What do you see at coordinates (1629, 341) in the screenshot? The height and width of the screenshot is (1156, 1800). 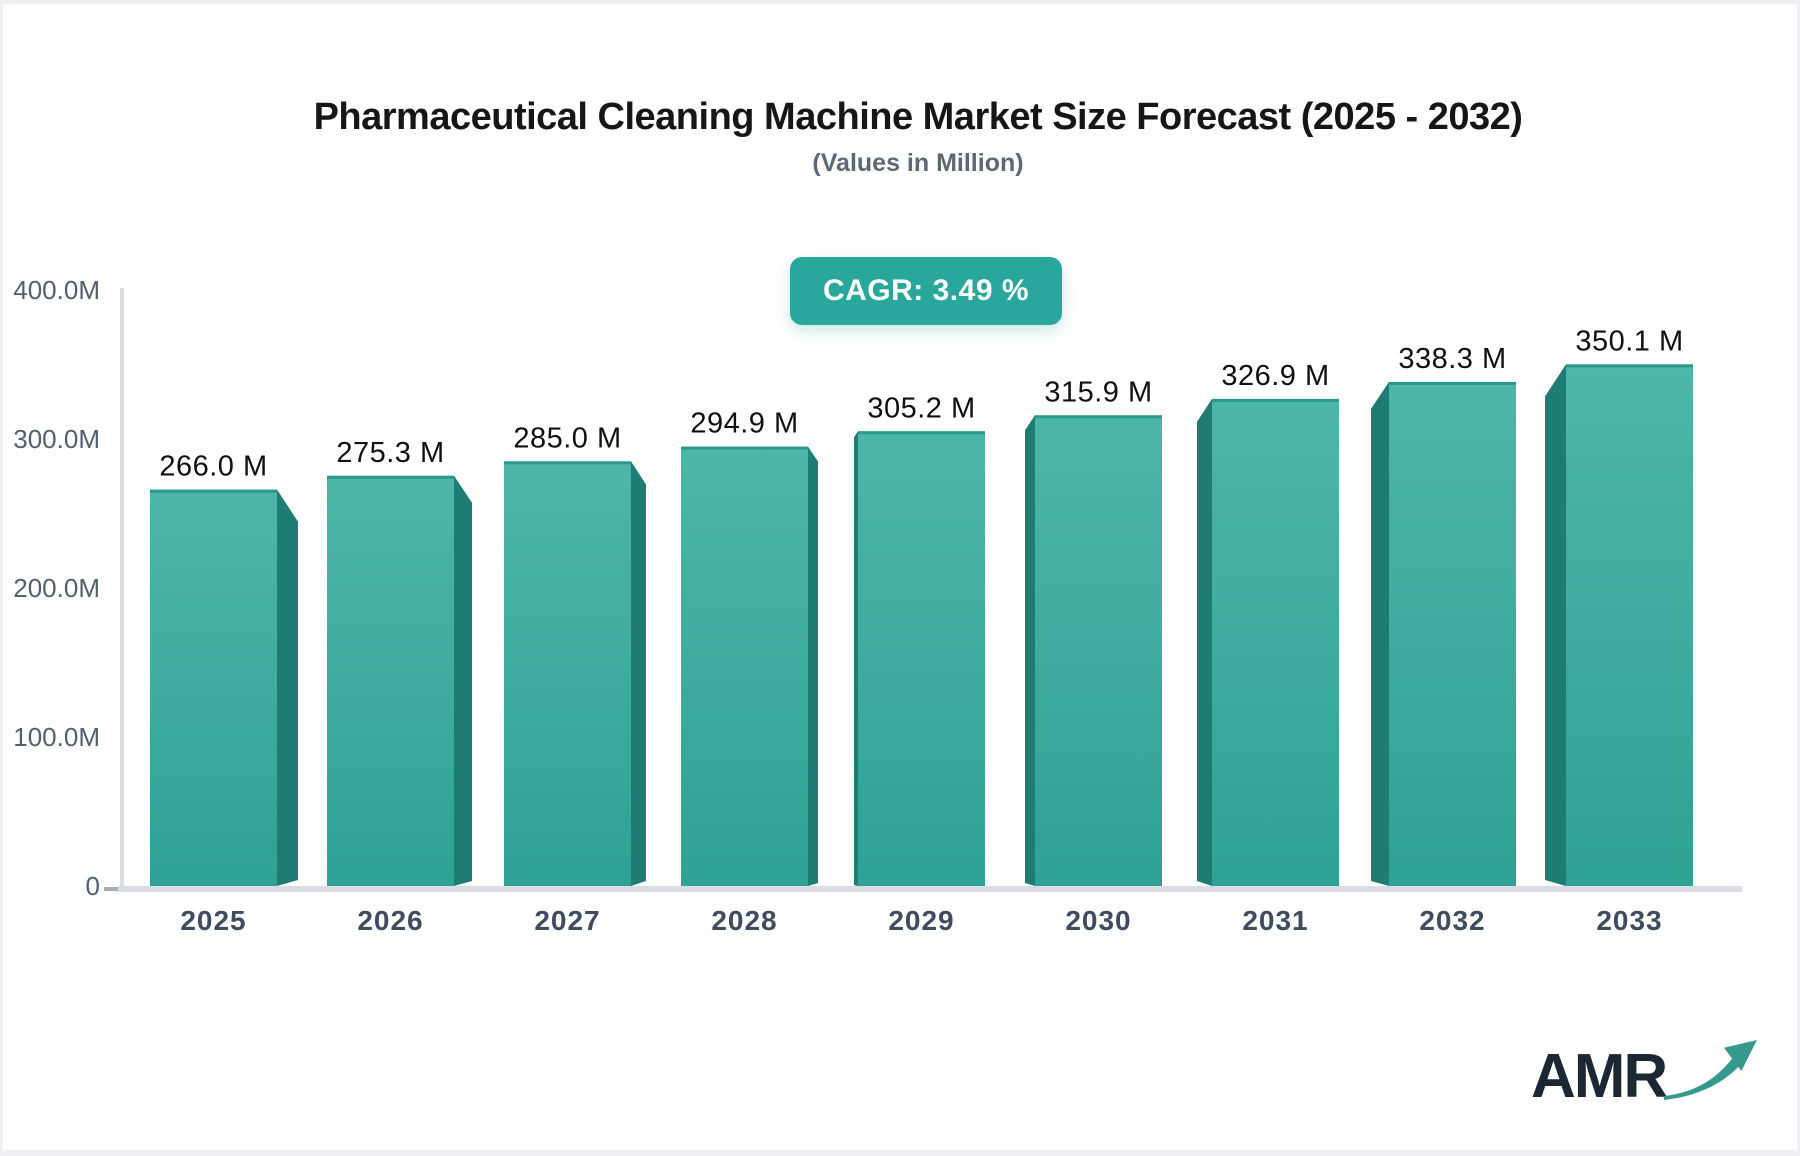 I see `bar-value-label: 350.1 M` at bounding box center [1629, 341].